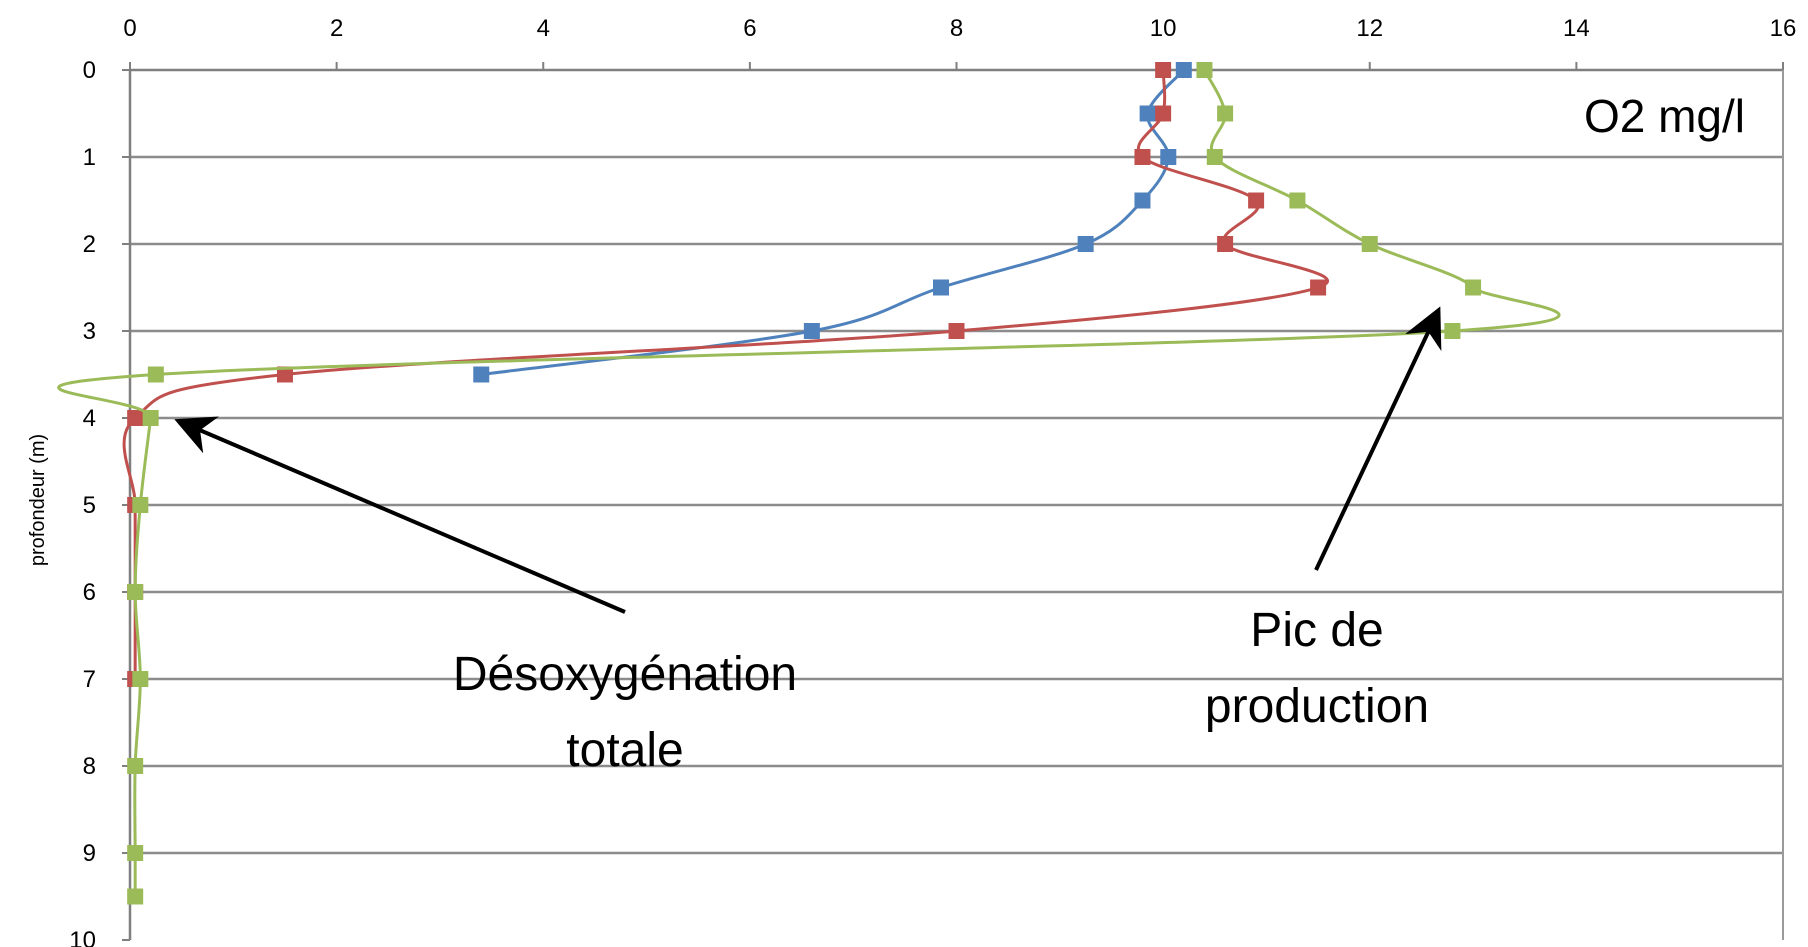  What do you see at coordinates (89, 244) in the screenshot?
I see `y-tick-label-2: 2` at bounding box center [89, 244].